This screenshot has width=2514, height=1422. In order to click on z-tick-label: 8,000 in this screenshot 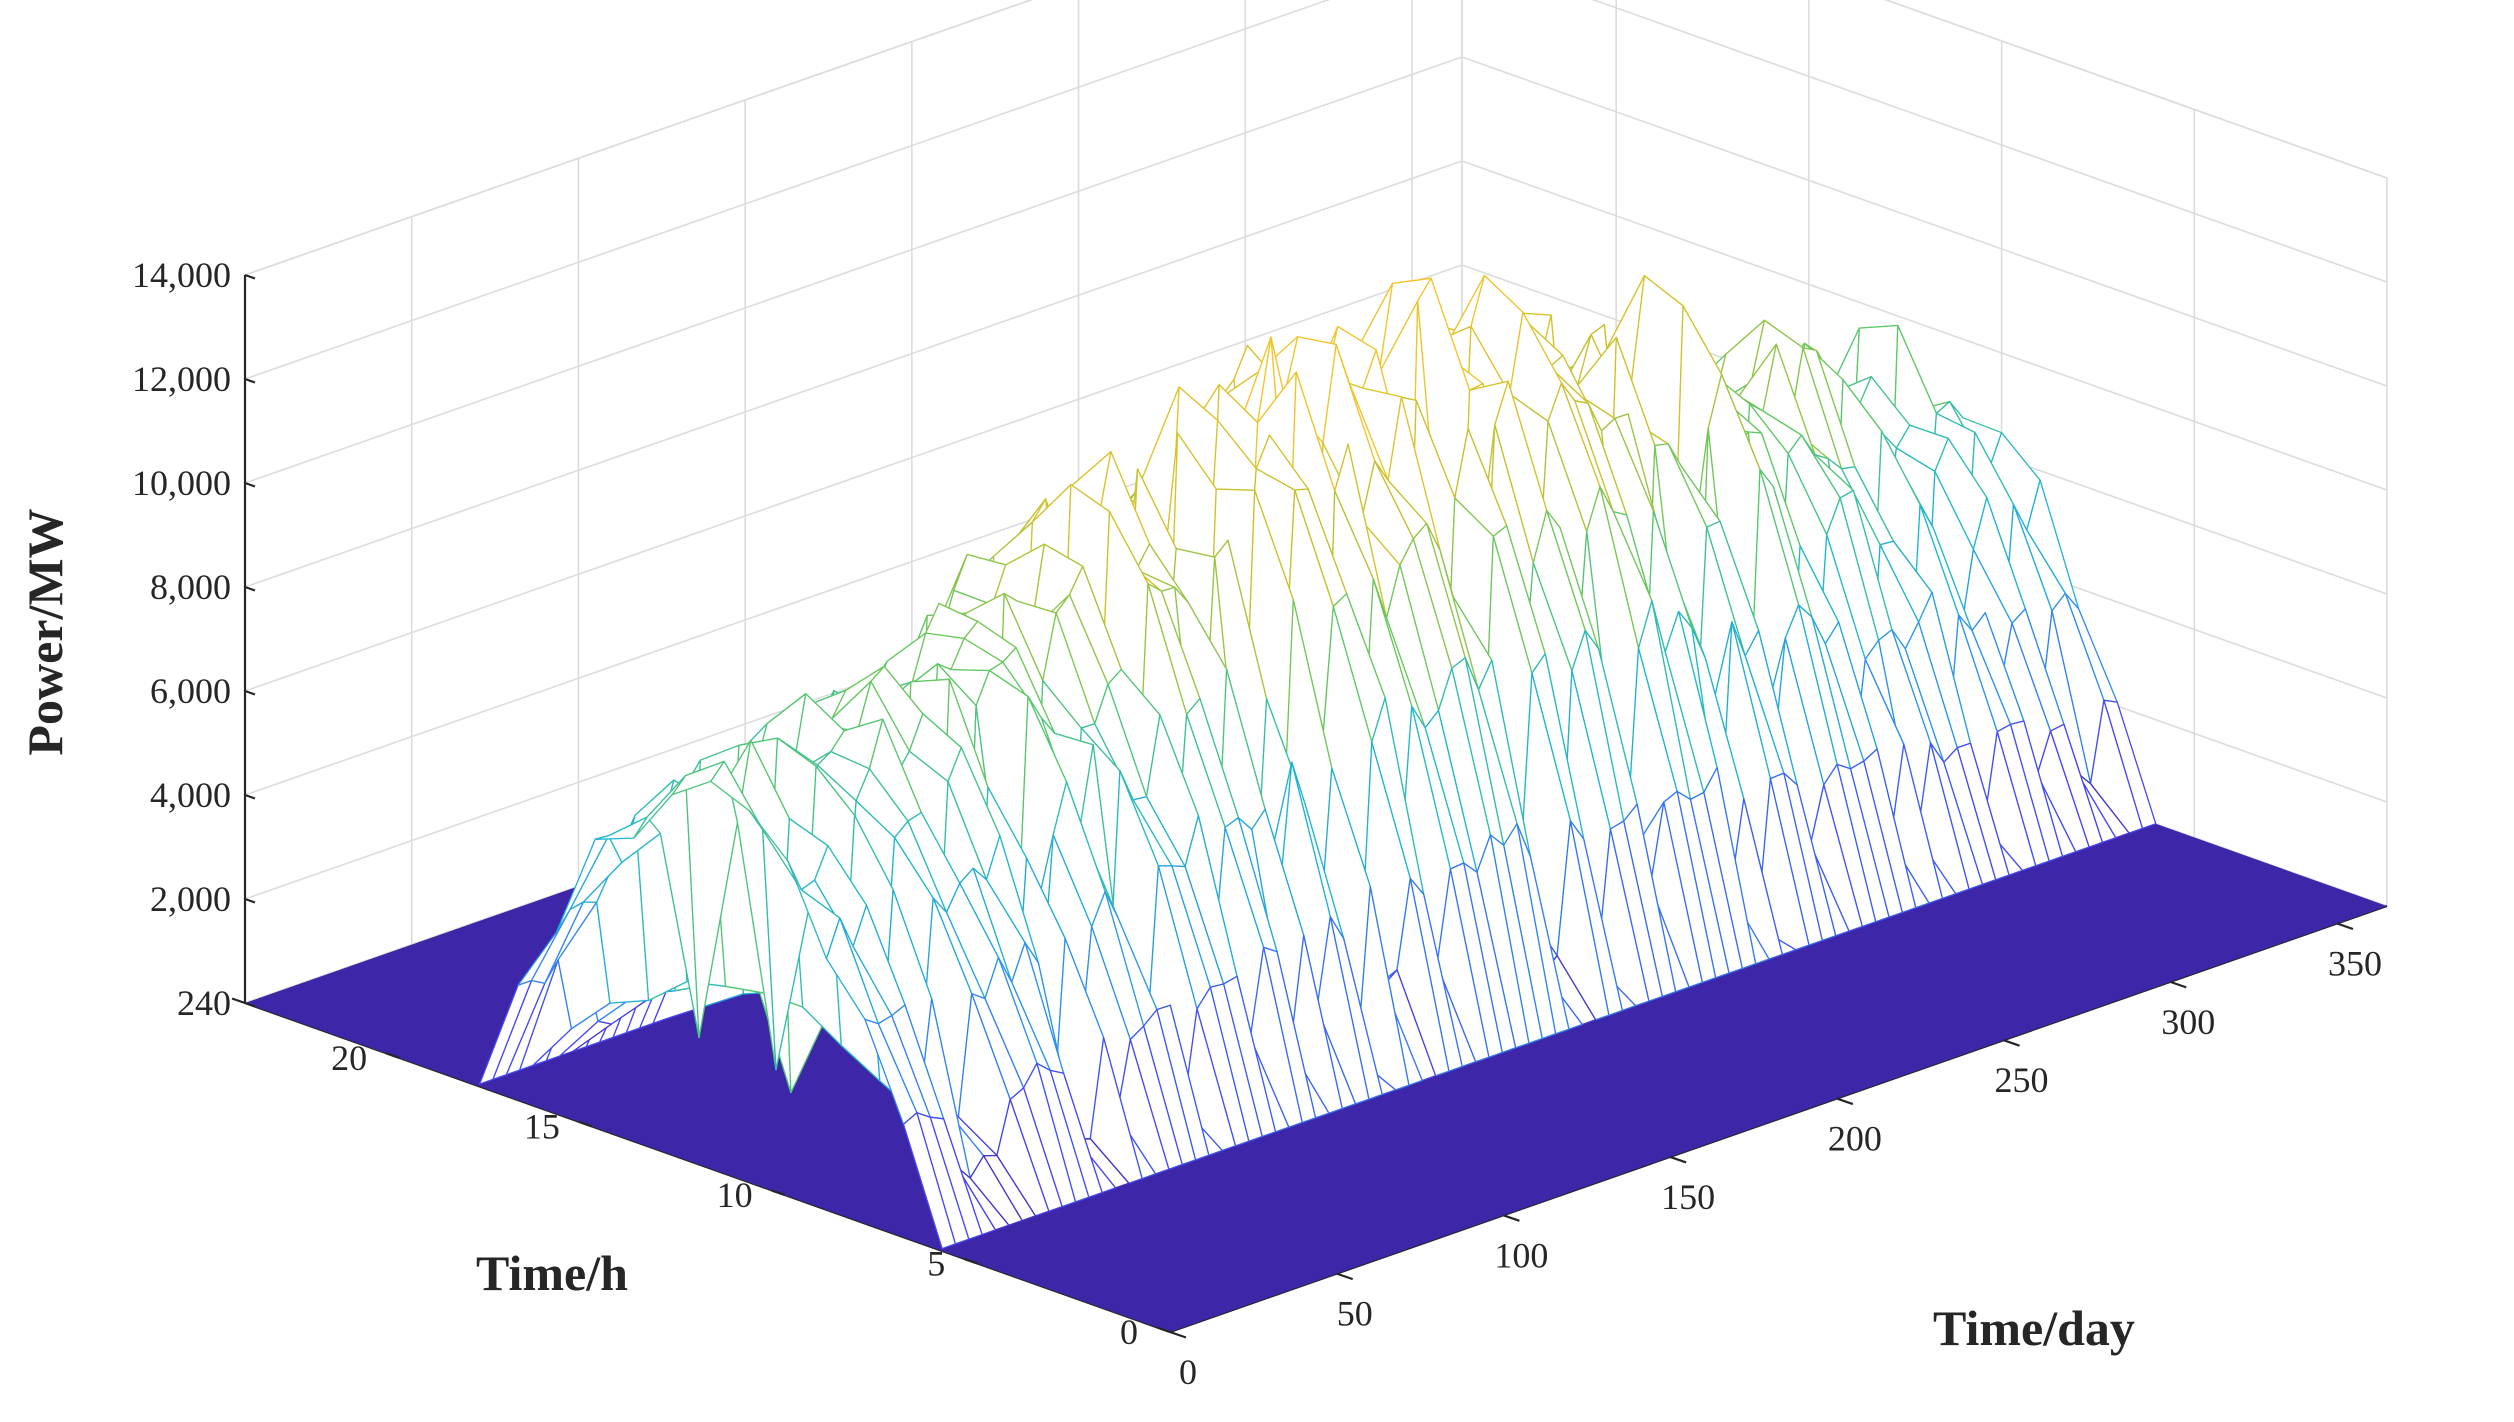, I will do `click(190, 587)`.